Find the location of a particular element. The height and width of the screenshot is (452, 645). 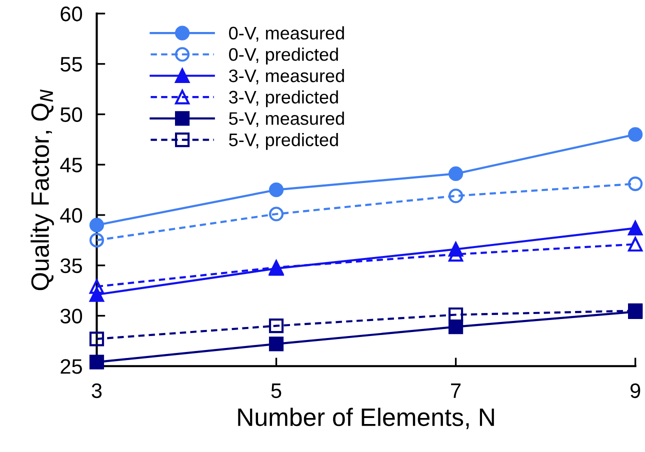

y-tick-label: 55 is located at coordinates (71, 64).